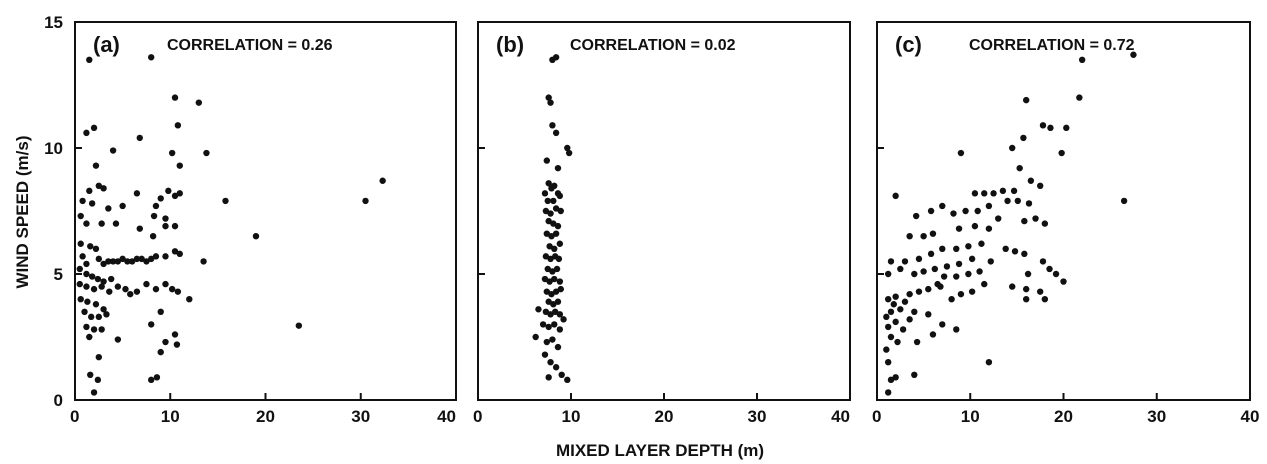 The width and height of the screenshot is (1267, 464). Describe the element at coordinates (1063, 416) in the screenshot. I see `x-tick-label: 20` at that location.